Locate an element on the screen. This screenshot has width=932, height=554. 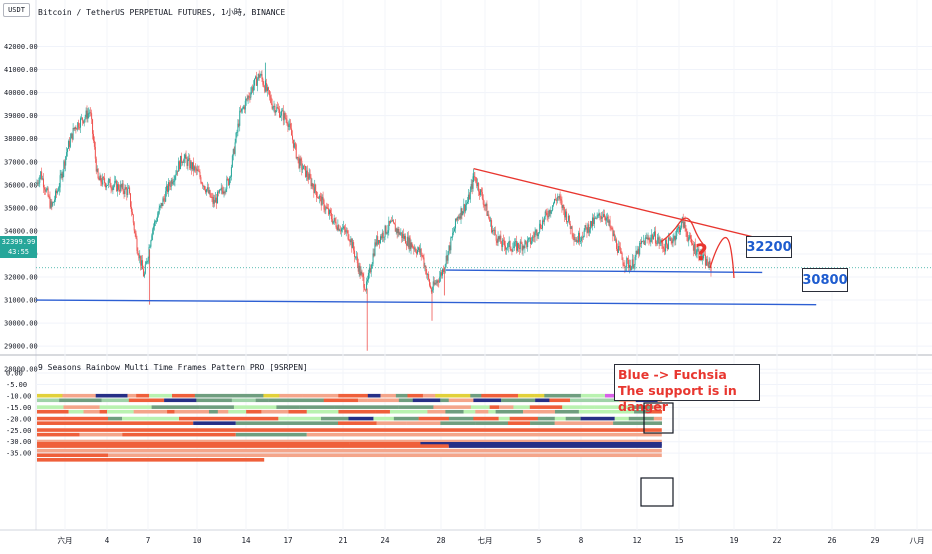
danger-note: Blue -> Fuchsia The support is in danger is located at coordinates (687, 389).